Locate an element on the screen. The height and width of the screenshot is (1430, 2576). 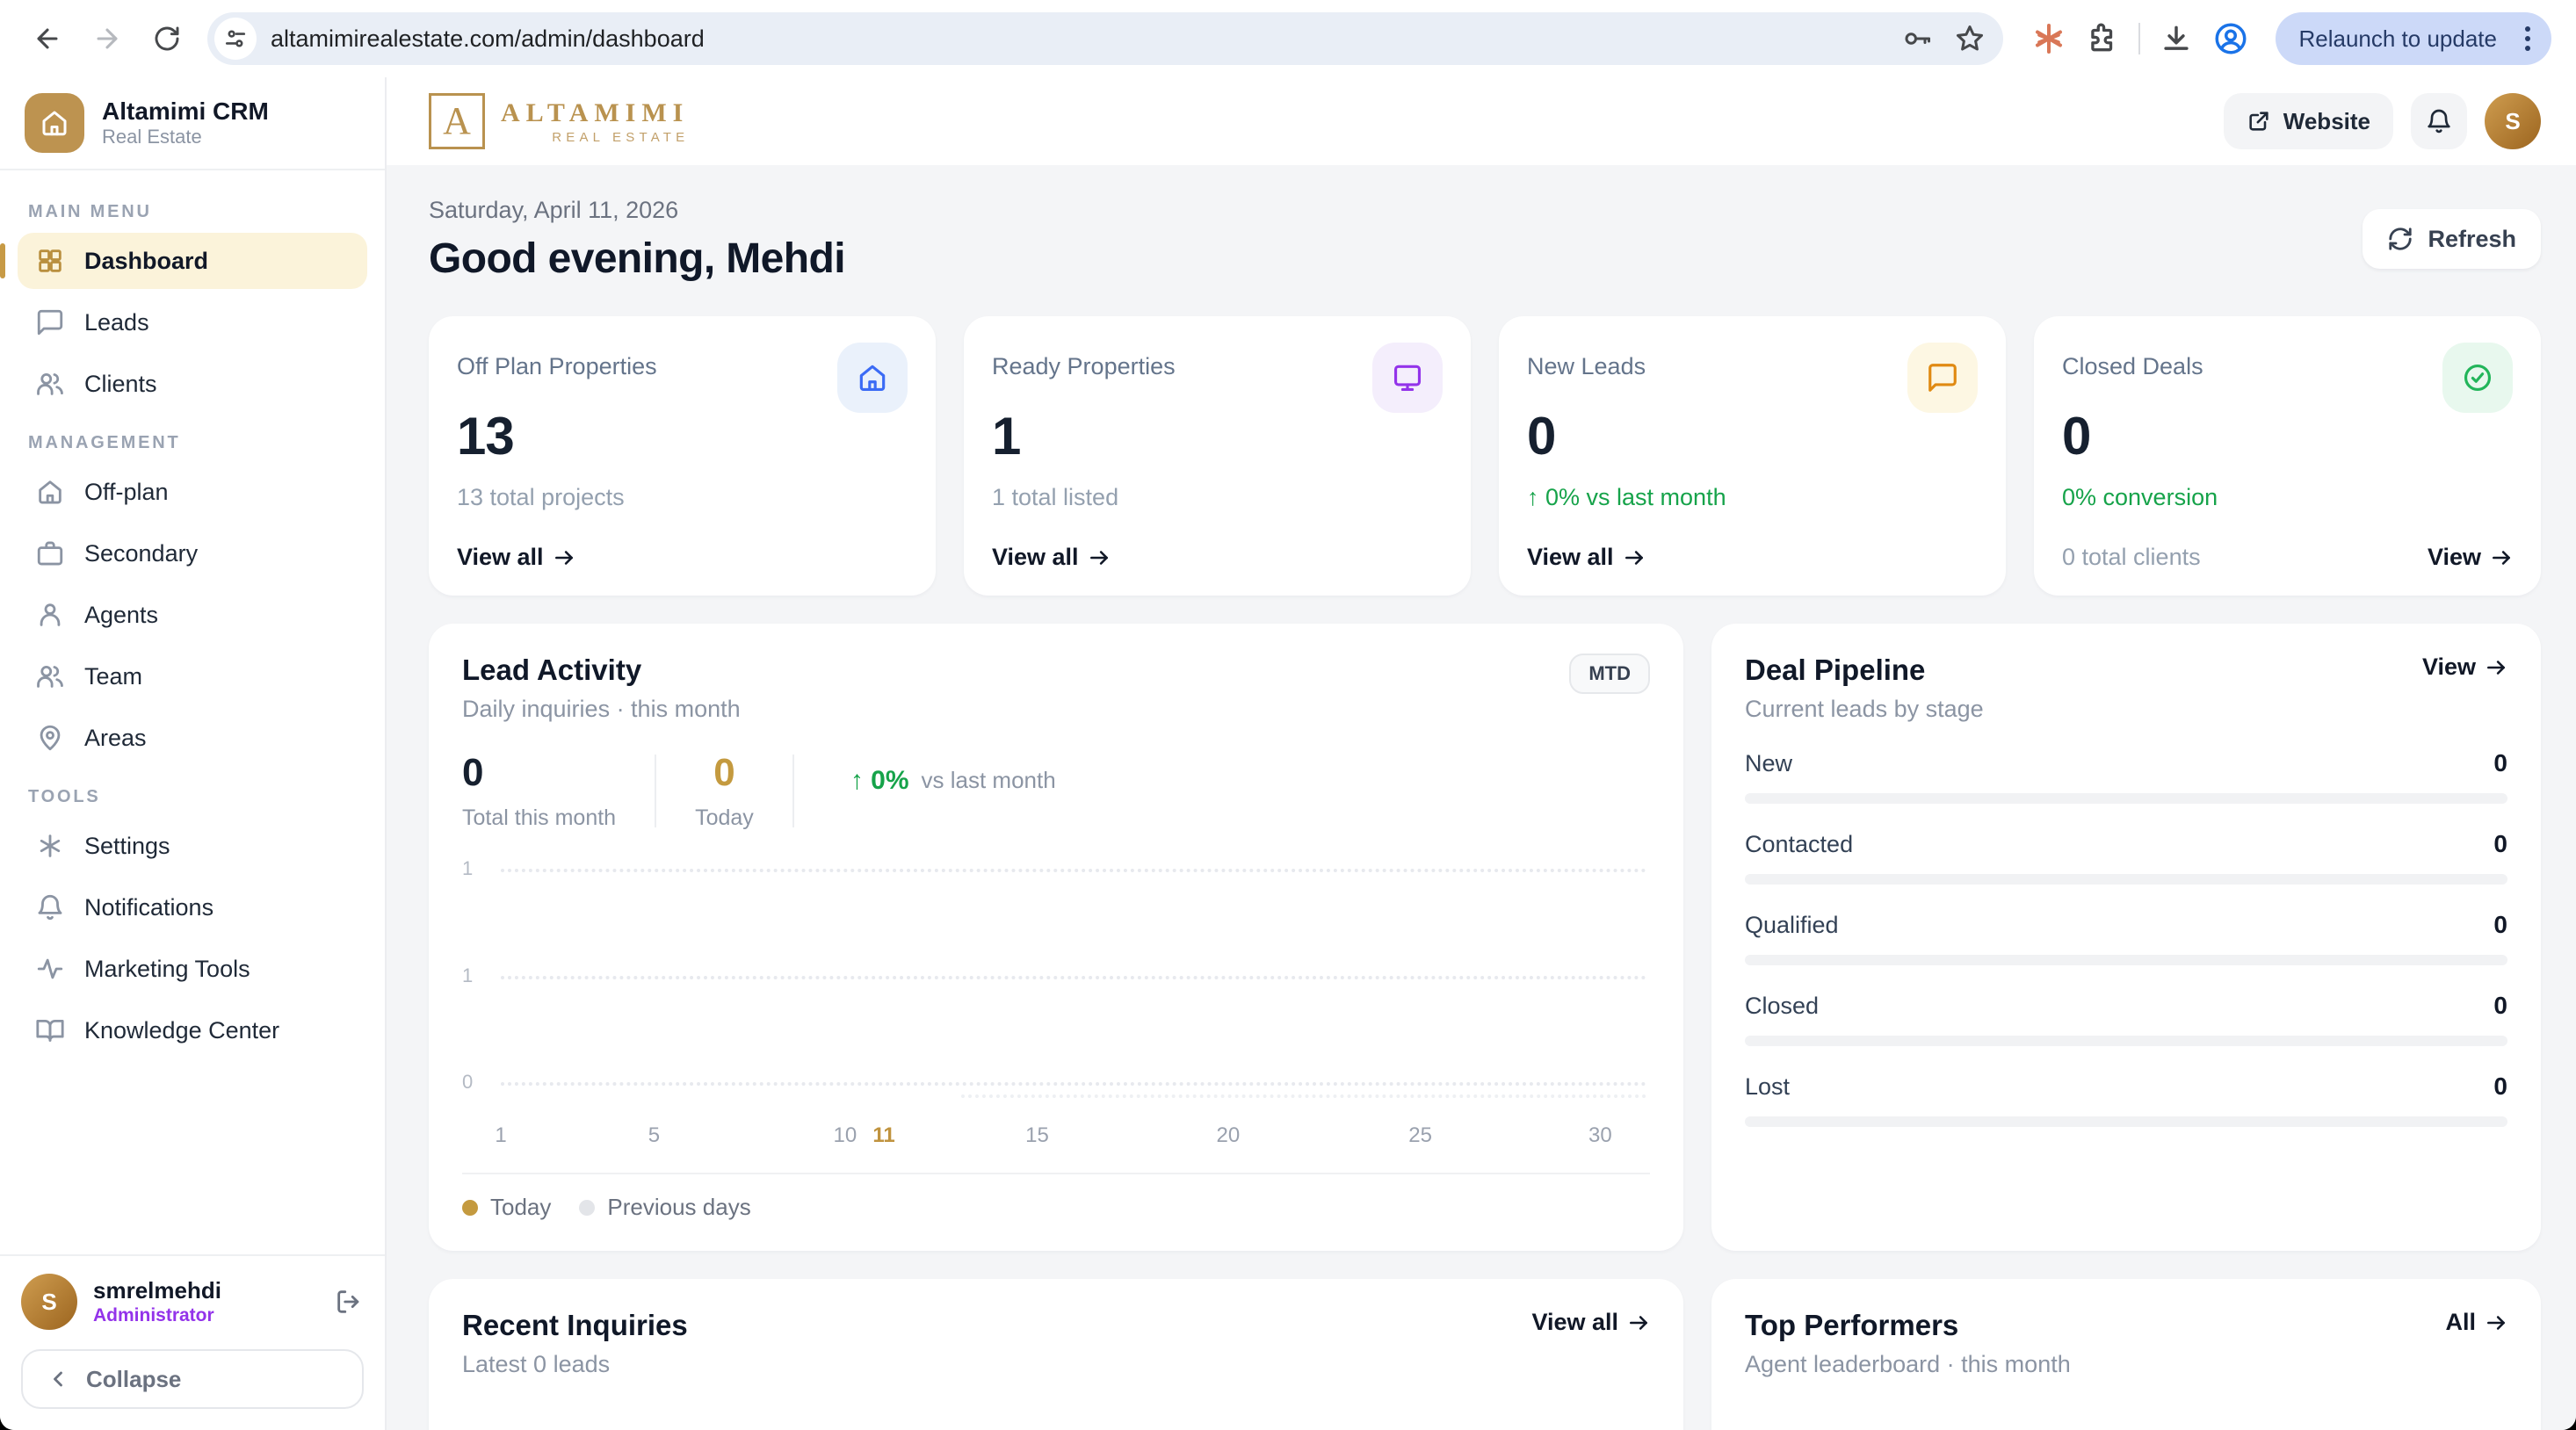
grid-icon is located at coordinates (50, 260).